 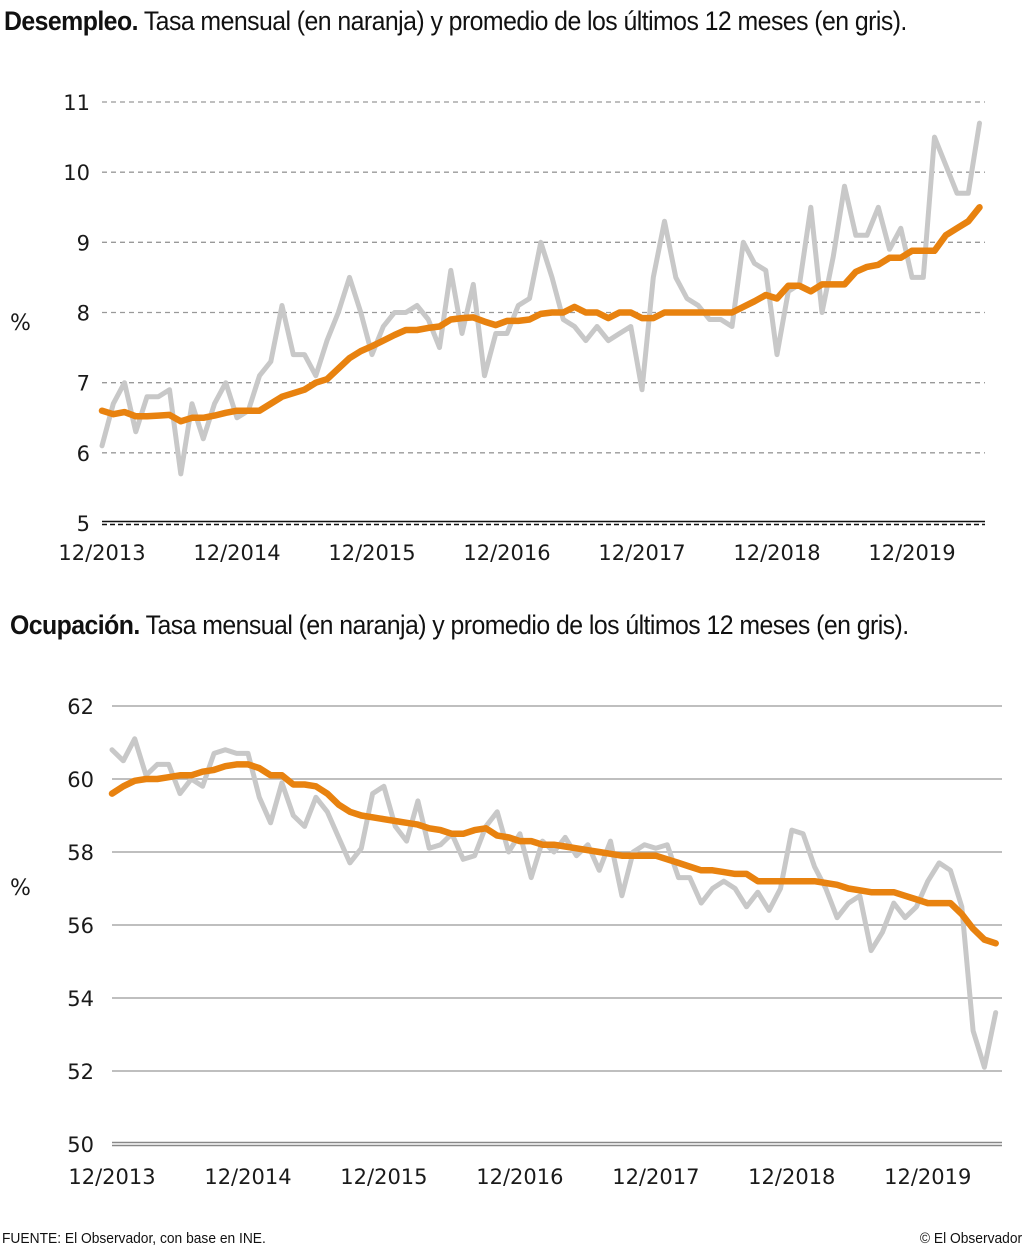 I want to click on y-tick-label: 7, so click(x=83, y=384).